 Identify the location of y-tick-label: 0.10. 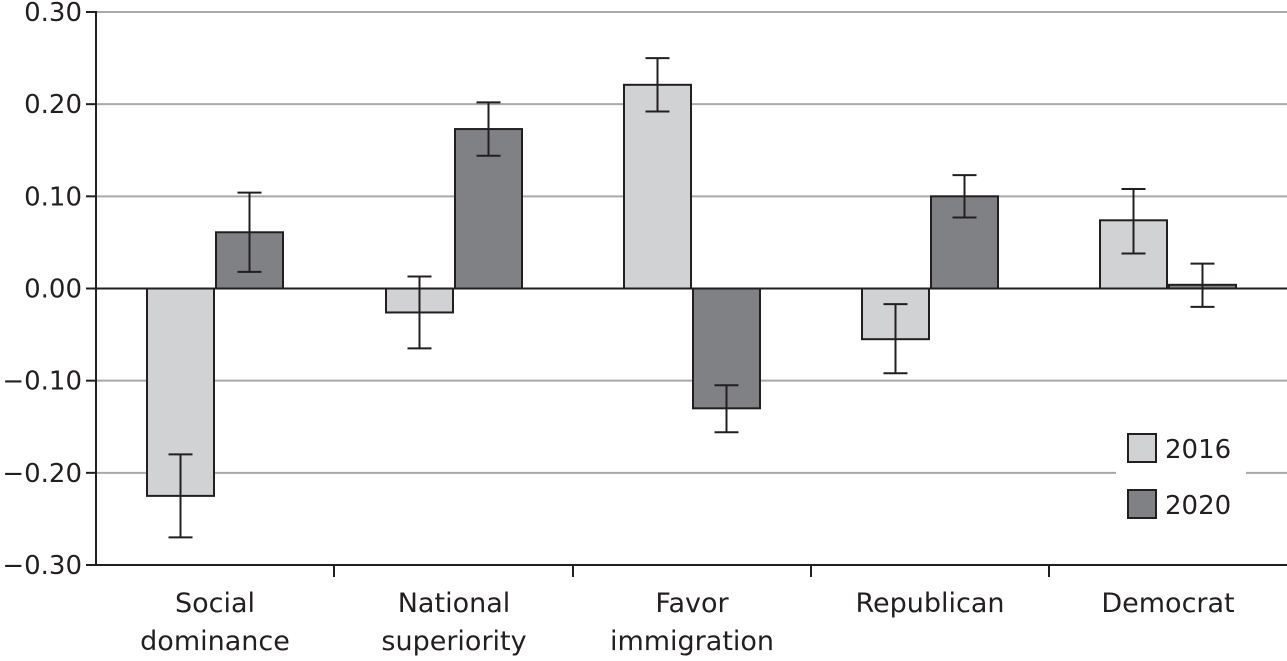
(53, 197).